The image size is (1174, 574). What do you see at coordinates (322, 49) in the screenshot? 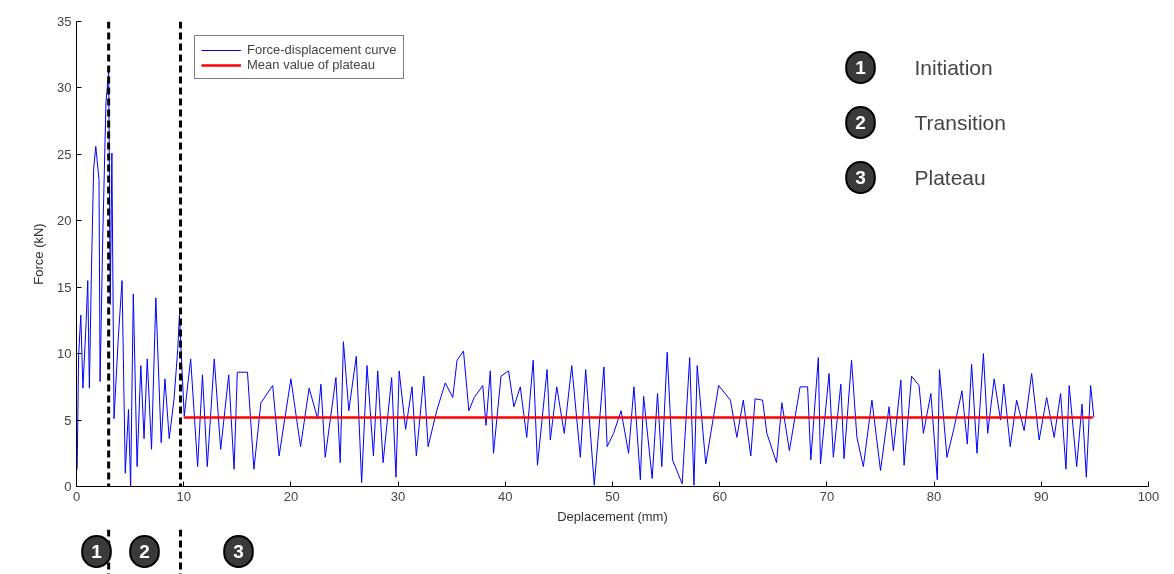
I see `legend-label: Force-displacement curve` at bounding box center [322, 49].